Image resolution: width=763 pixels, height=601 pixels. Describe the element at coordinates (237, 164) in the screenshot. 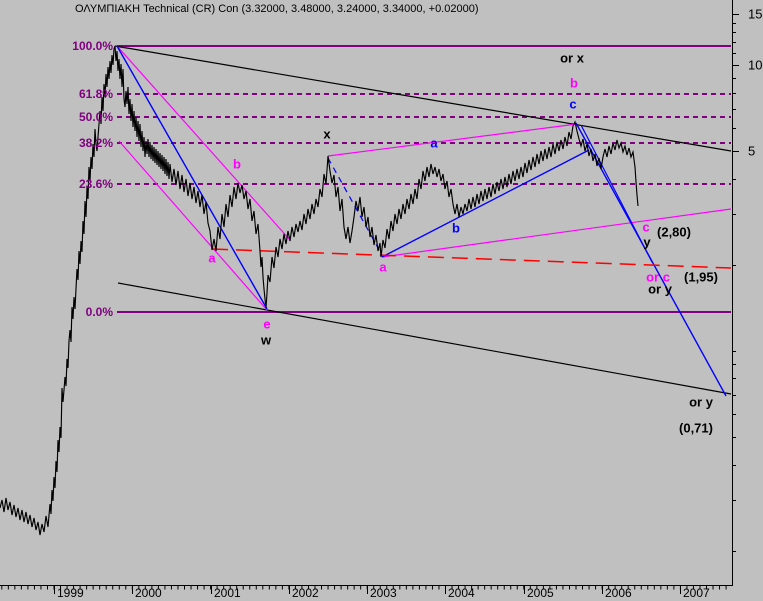

I see `wave-b-2000: b` at that location.